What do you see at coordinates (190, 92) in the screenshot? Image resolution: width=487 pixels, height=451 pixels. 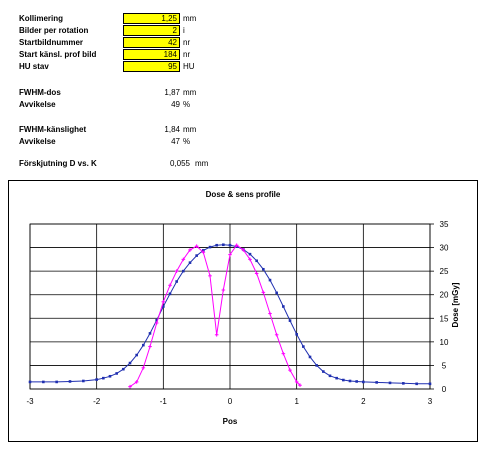 I see `result-unit-fwhm-dos: mm` at bounding box center [190, 92].